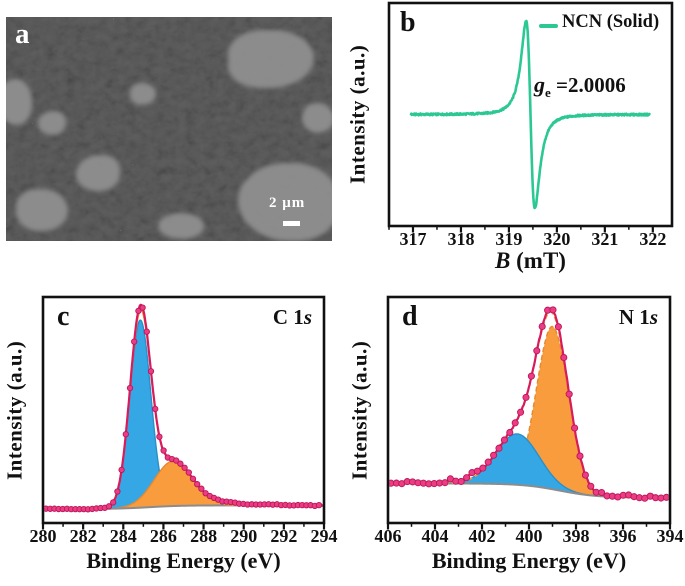 The width and height of the screenshot is (685, 586). I want to click on x-tick-label: 290, so click(244, 536).